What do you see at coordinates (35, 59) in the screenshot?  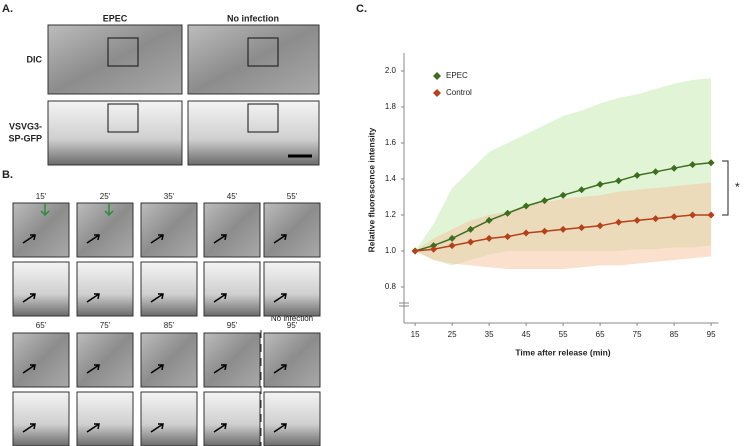 I see `row-header: DIC` at bounding box center [35, 59].